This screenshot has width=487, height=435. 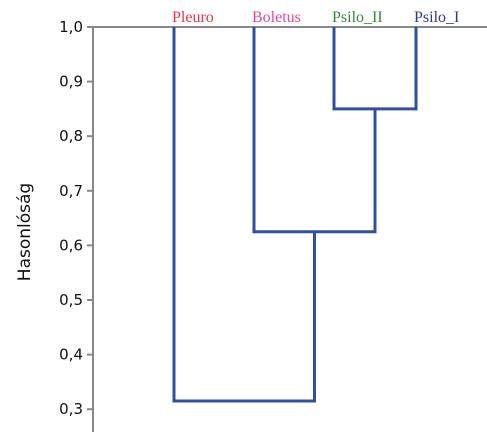 I want to click on leaf-labels: Pleuro Boletus Psilo_II Psilo_I, so click(x=315, y=17).